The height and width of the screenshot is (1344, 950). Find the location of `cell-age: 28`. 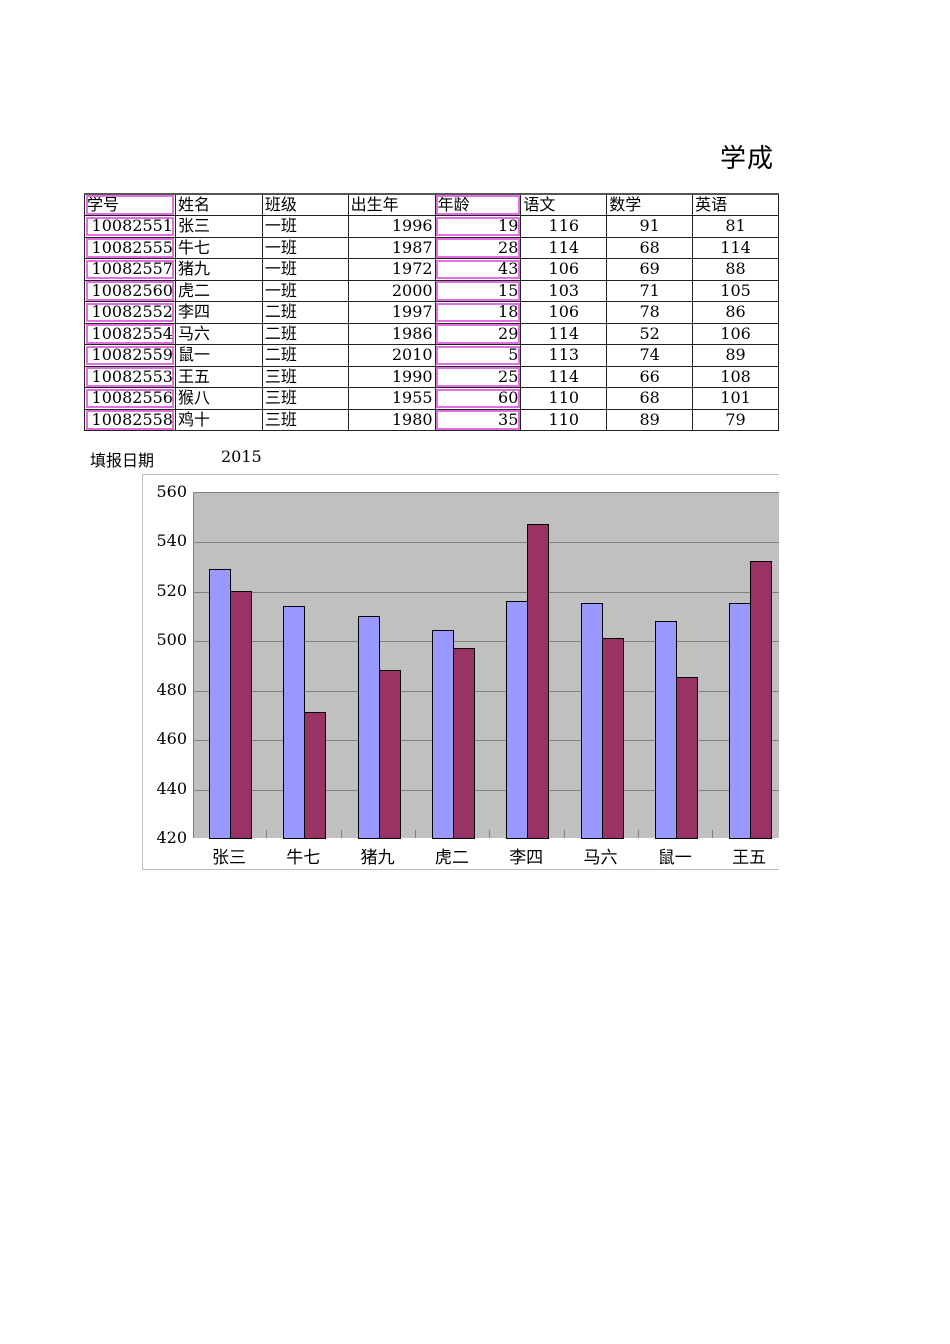

cell-age: 28 is located at coordinates (478, 247).